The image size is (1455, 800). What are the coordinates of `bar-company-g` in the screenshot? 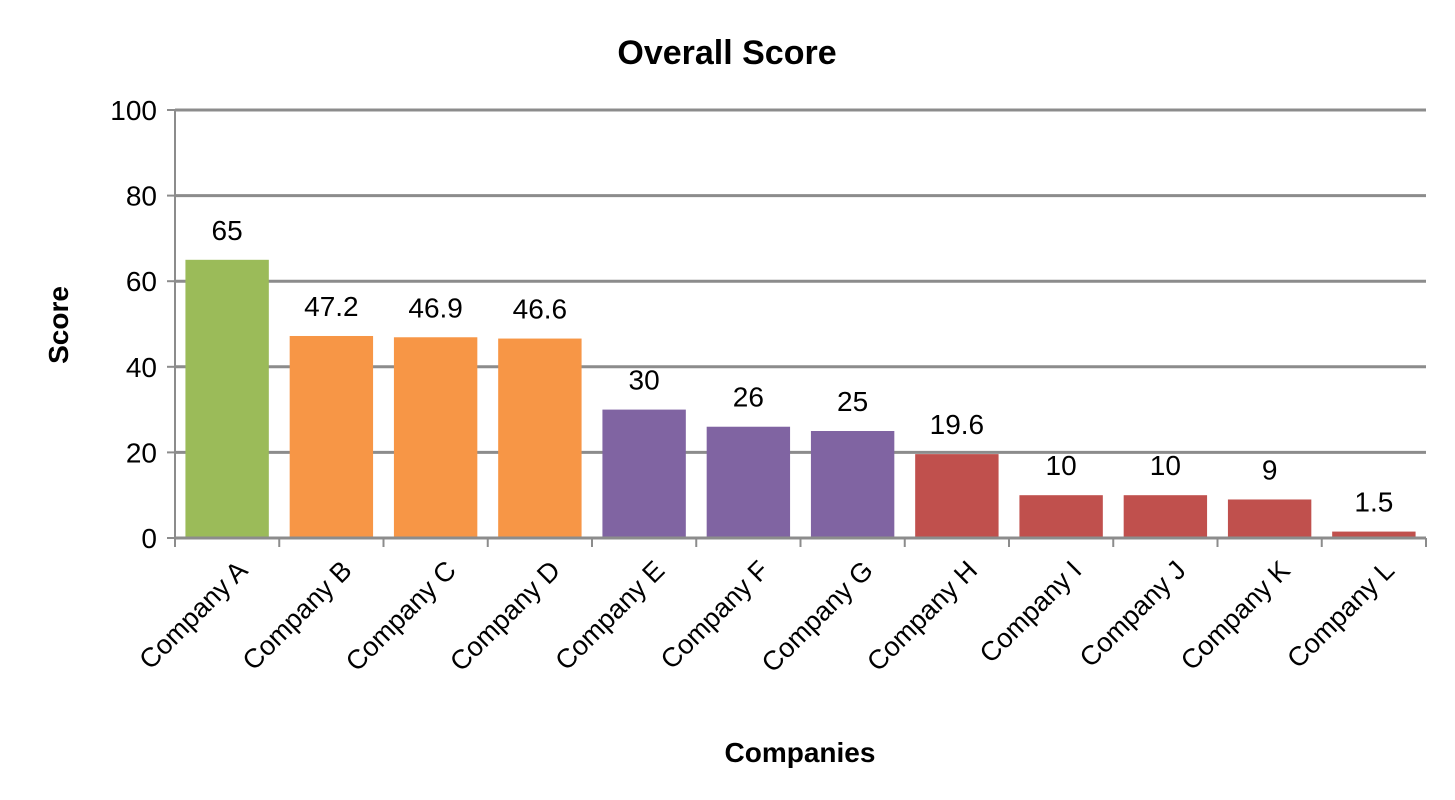 It's located at (852, 484).